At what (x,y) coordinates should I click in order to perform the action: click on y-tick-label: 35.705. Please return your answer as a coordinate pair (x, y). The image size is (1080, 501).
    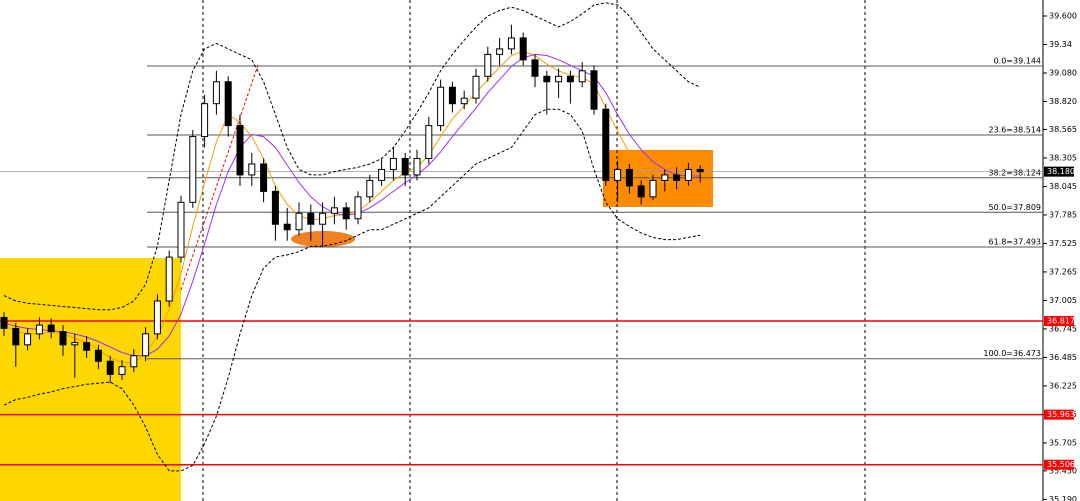
    Looking at the image, I should click on (1063, 442).